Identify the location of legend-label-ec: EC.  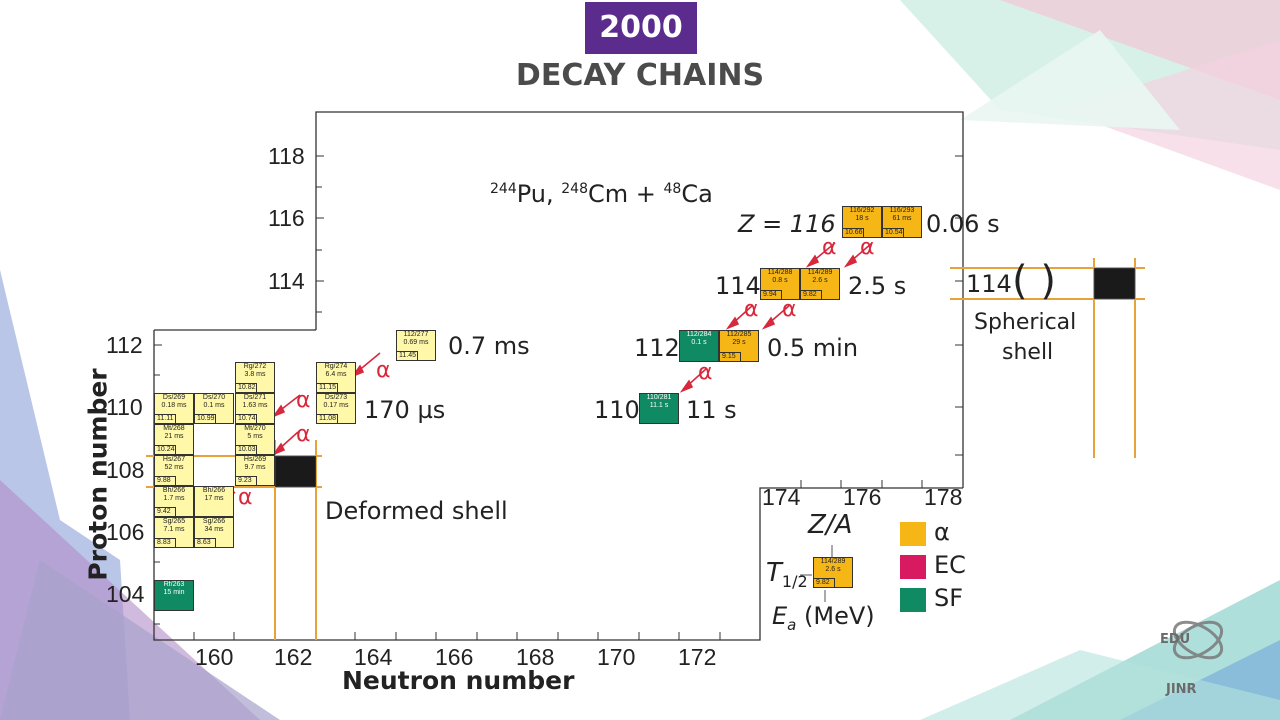
(950, 565).